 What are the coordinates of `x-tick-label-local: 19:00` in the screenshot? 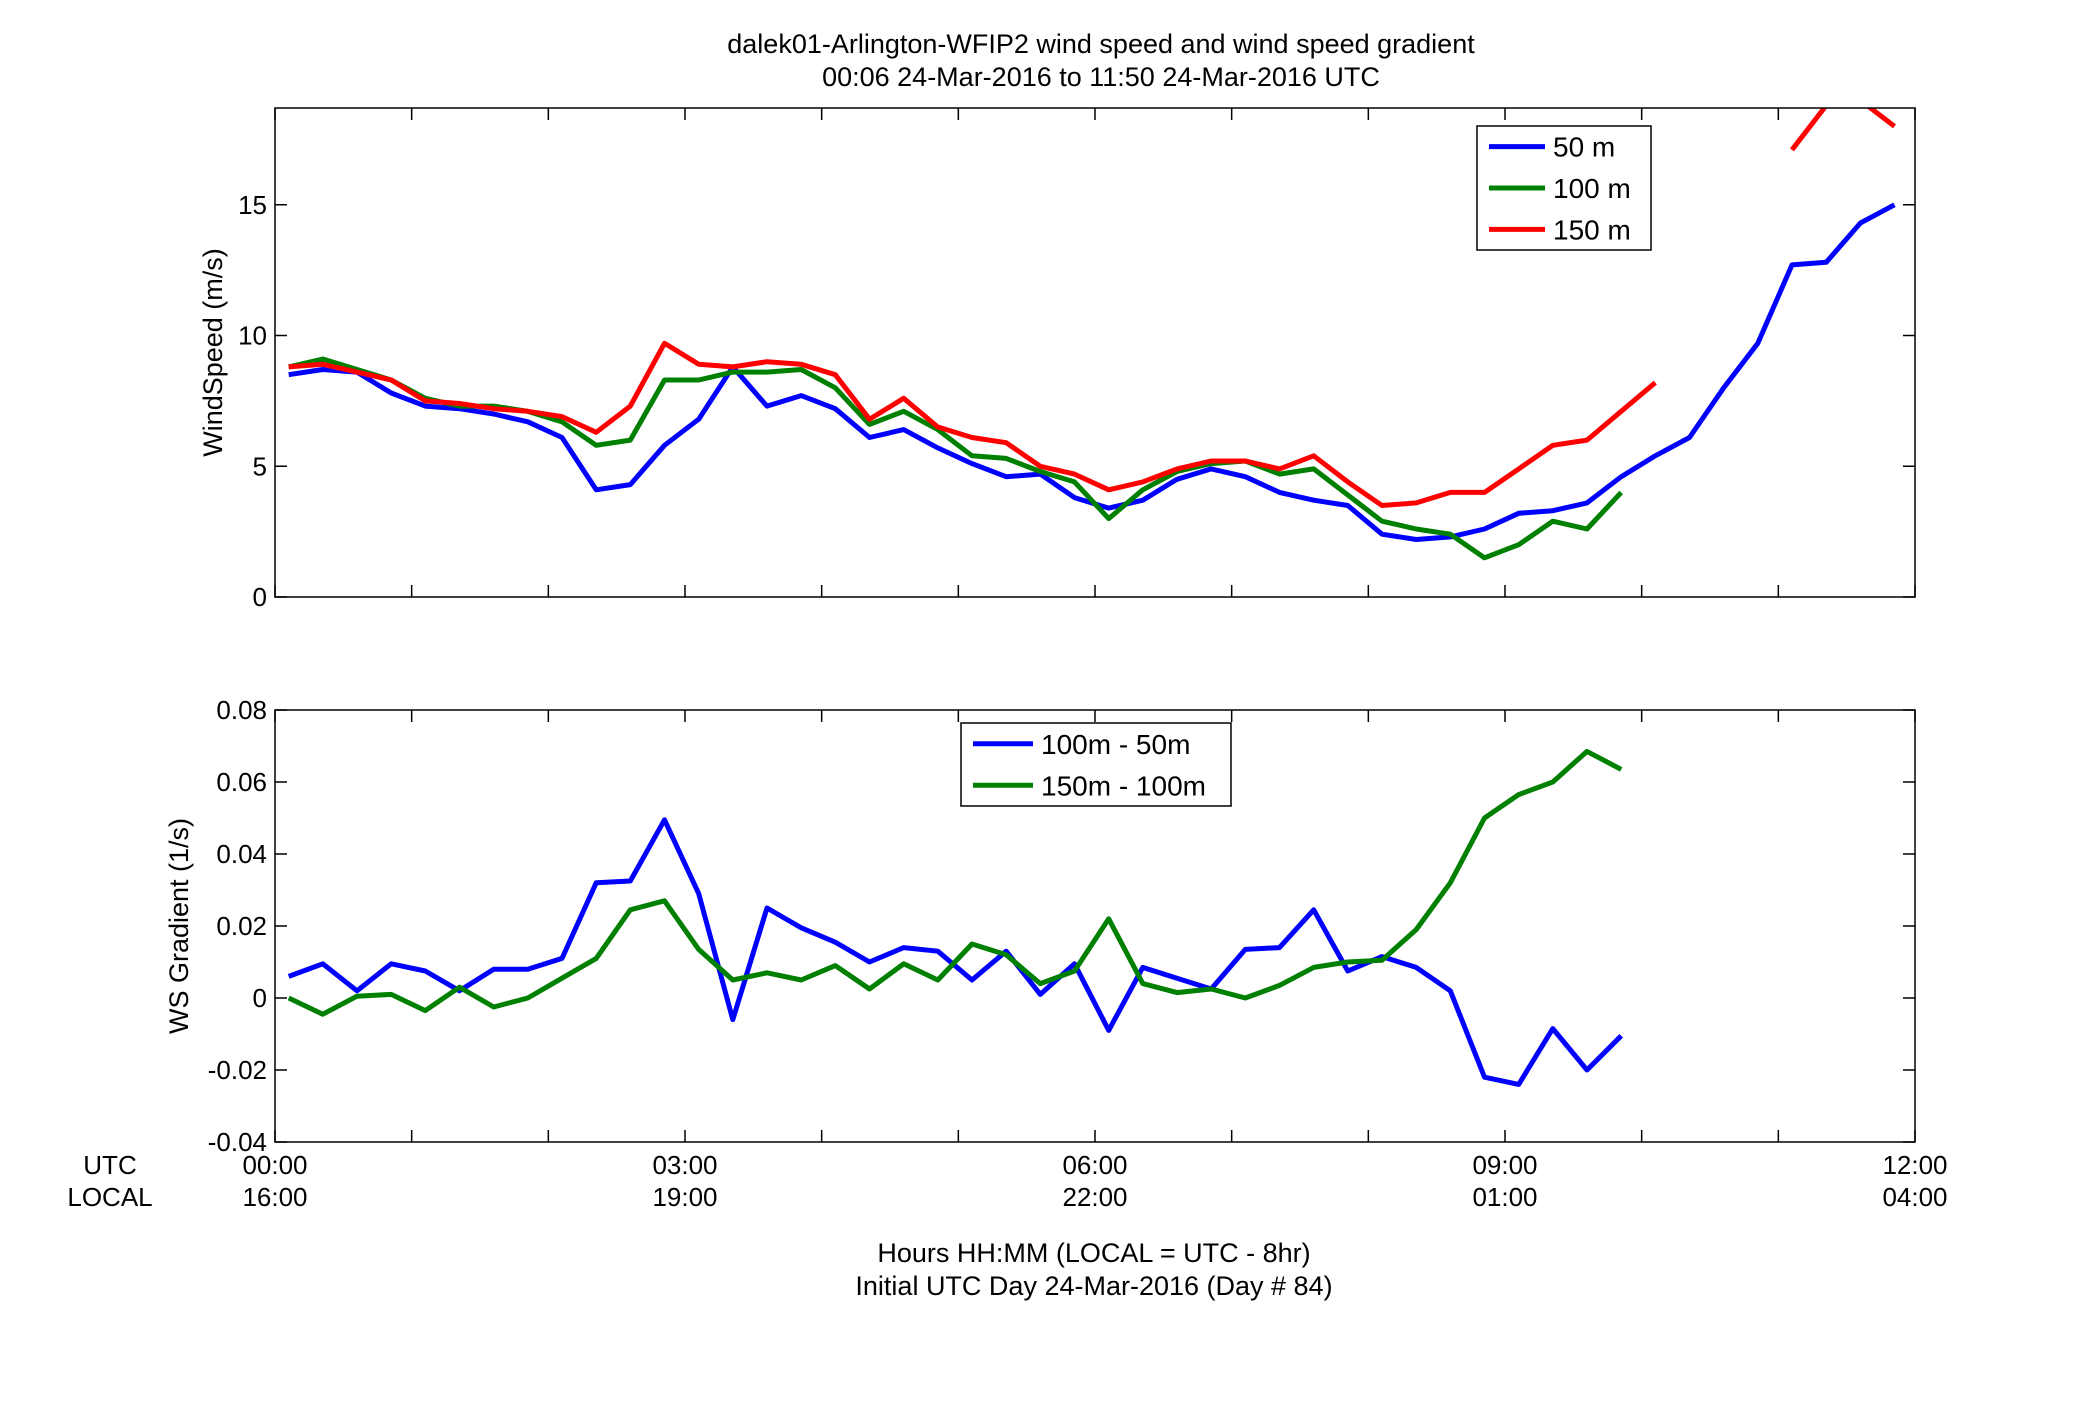 It's located at (684, 1197).